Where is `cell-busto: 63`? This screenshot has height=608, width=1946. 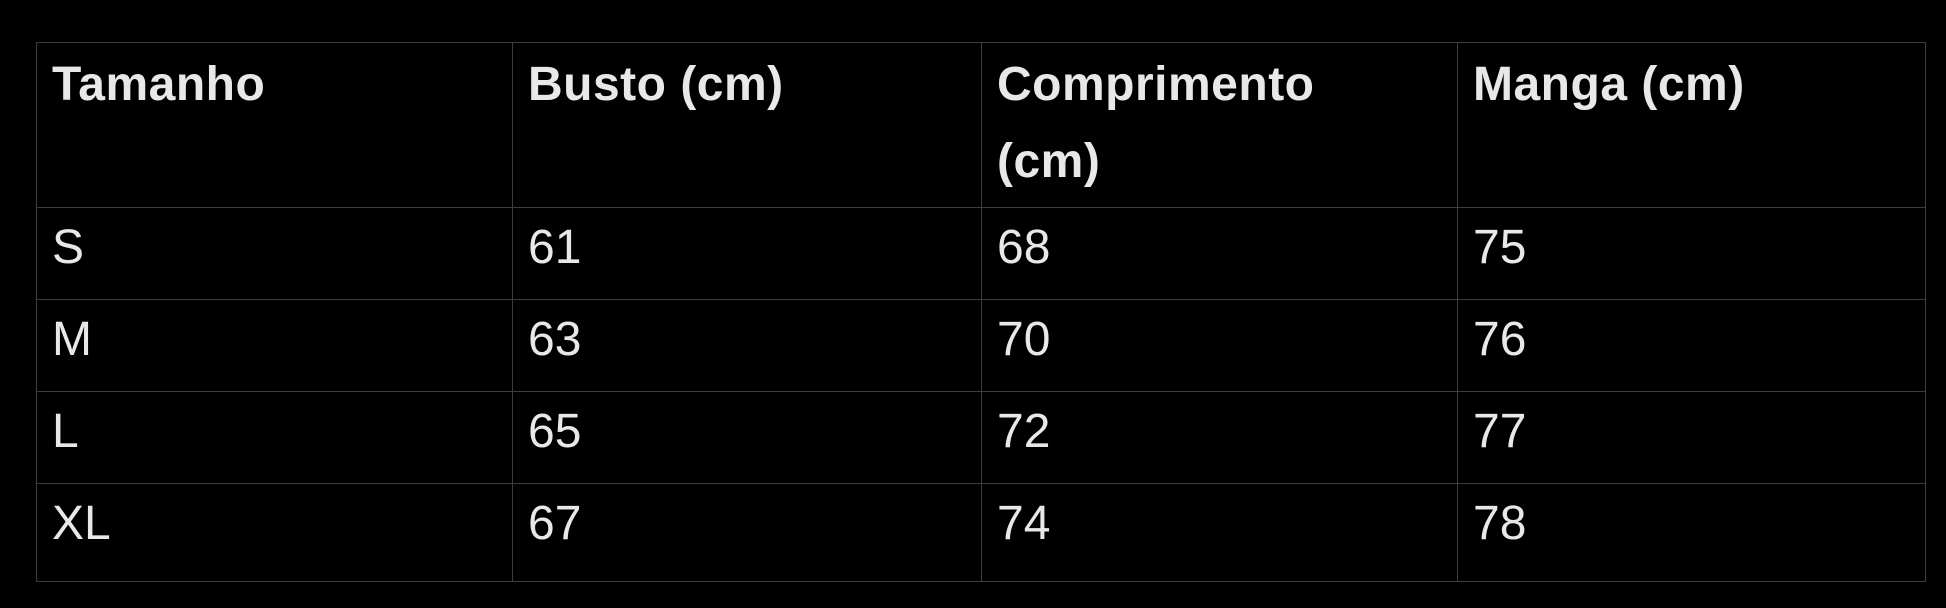 cell-busto: 63 is located at coordinates (747, 345).